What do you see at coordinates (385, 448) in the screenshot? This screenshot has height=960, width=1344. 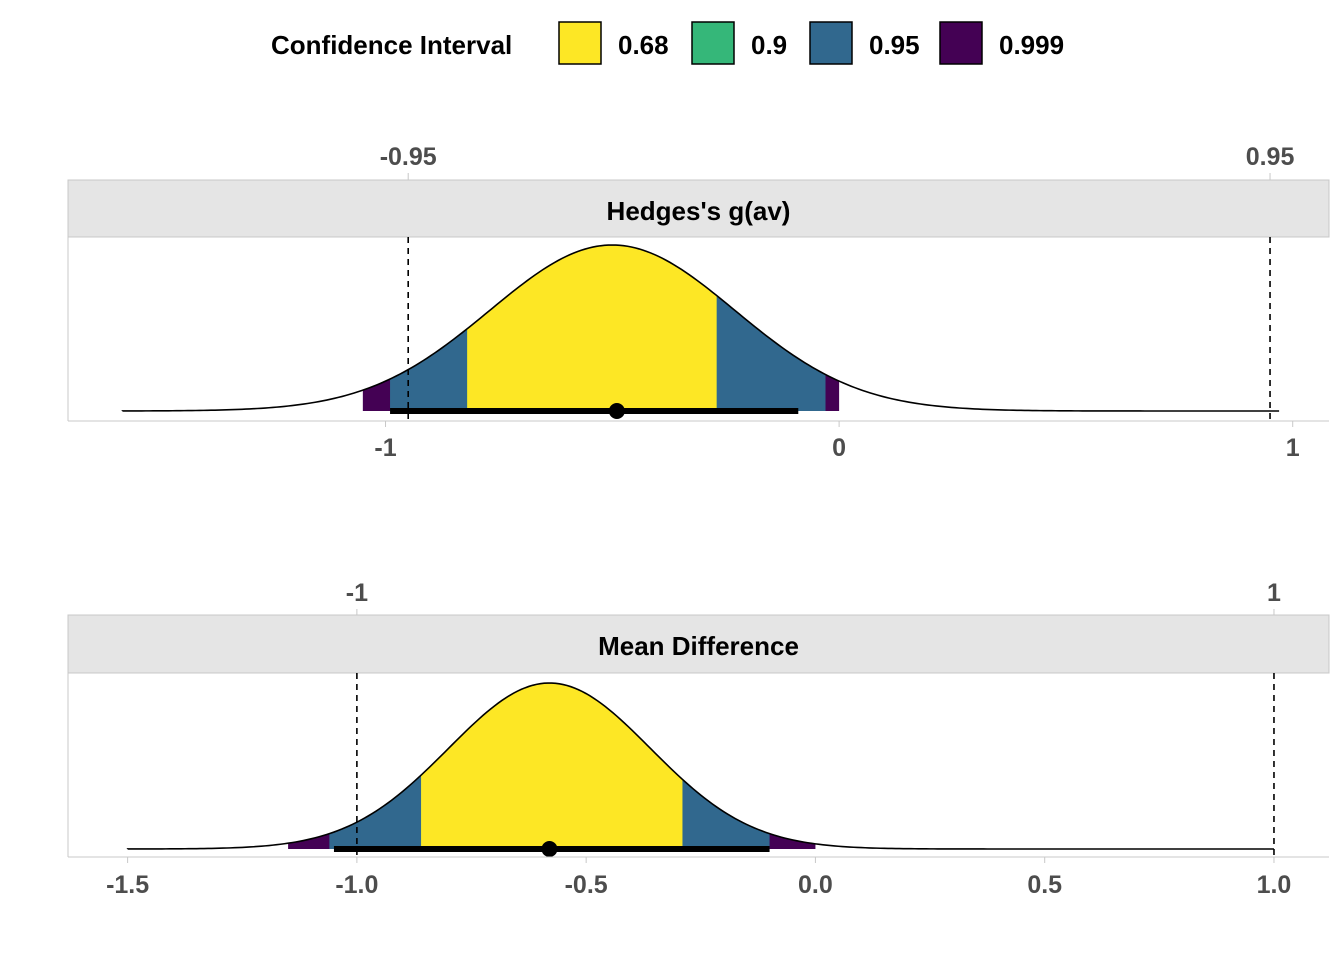 I see `x-tick-label: -1` at bounding box center [385, 448].